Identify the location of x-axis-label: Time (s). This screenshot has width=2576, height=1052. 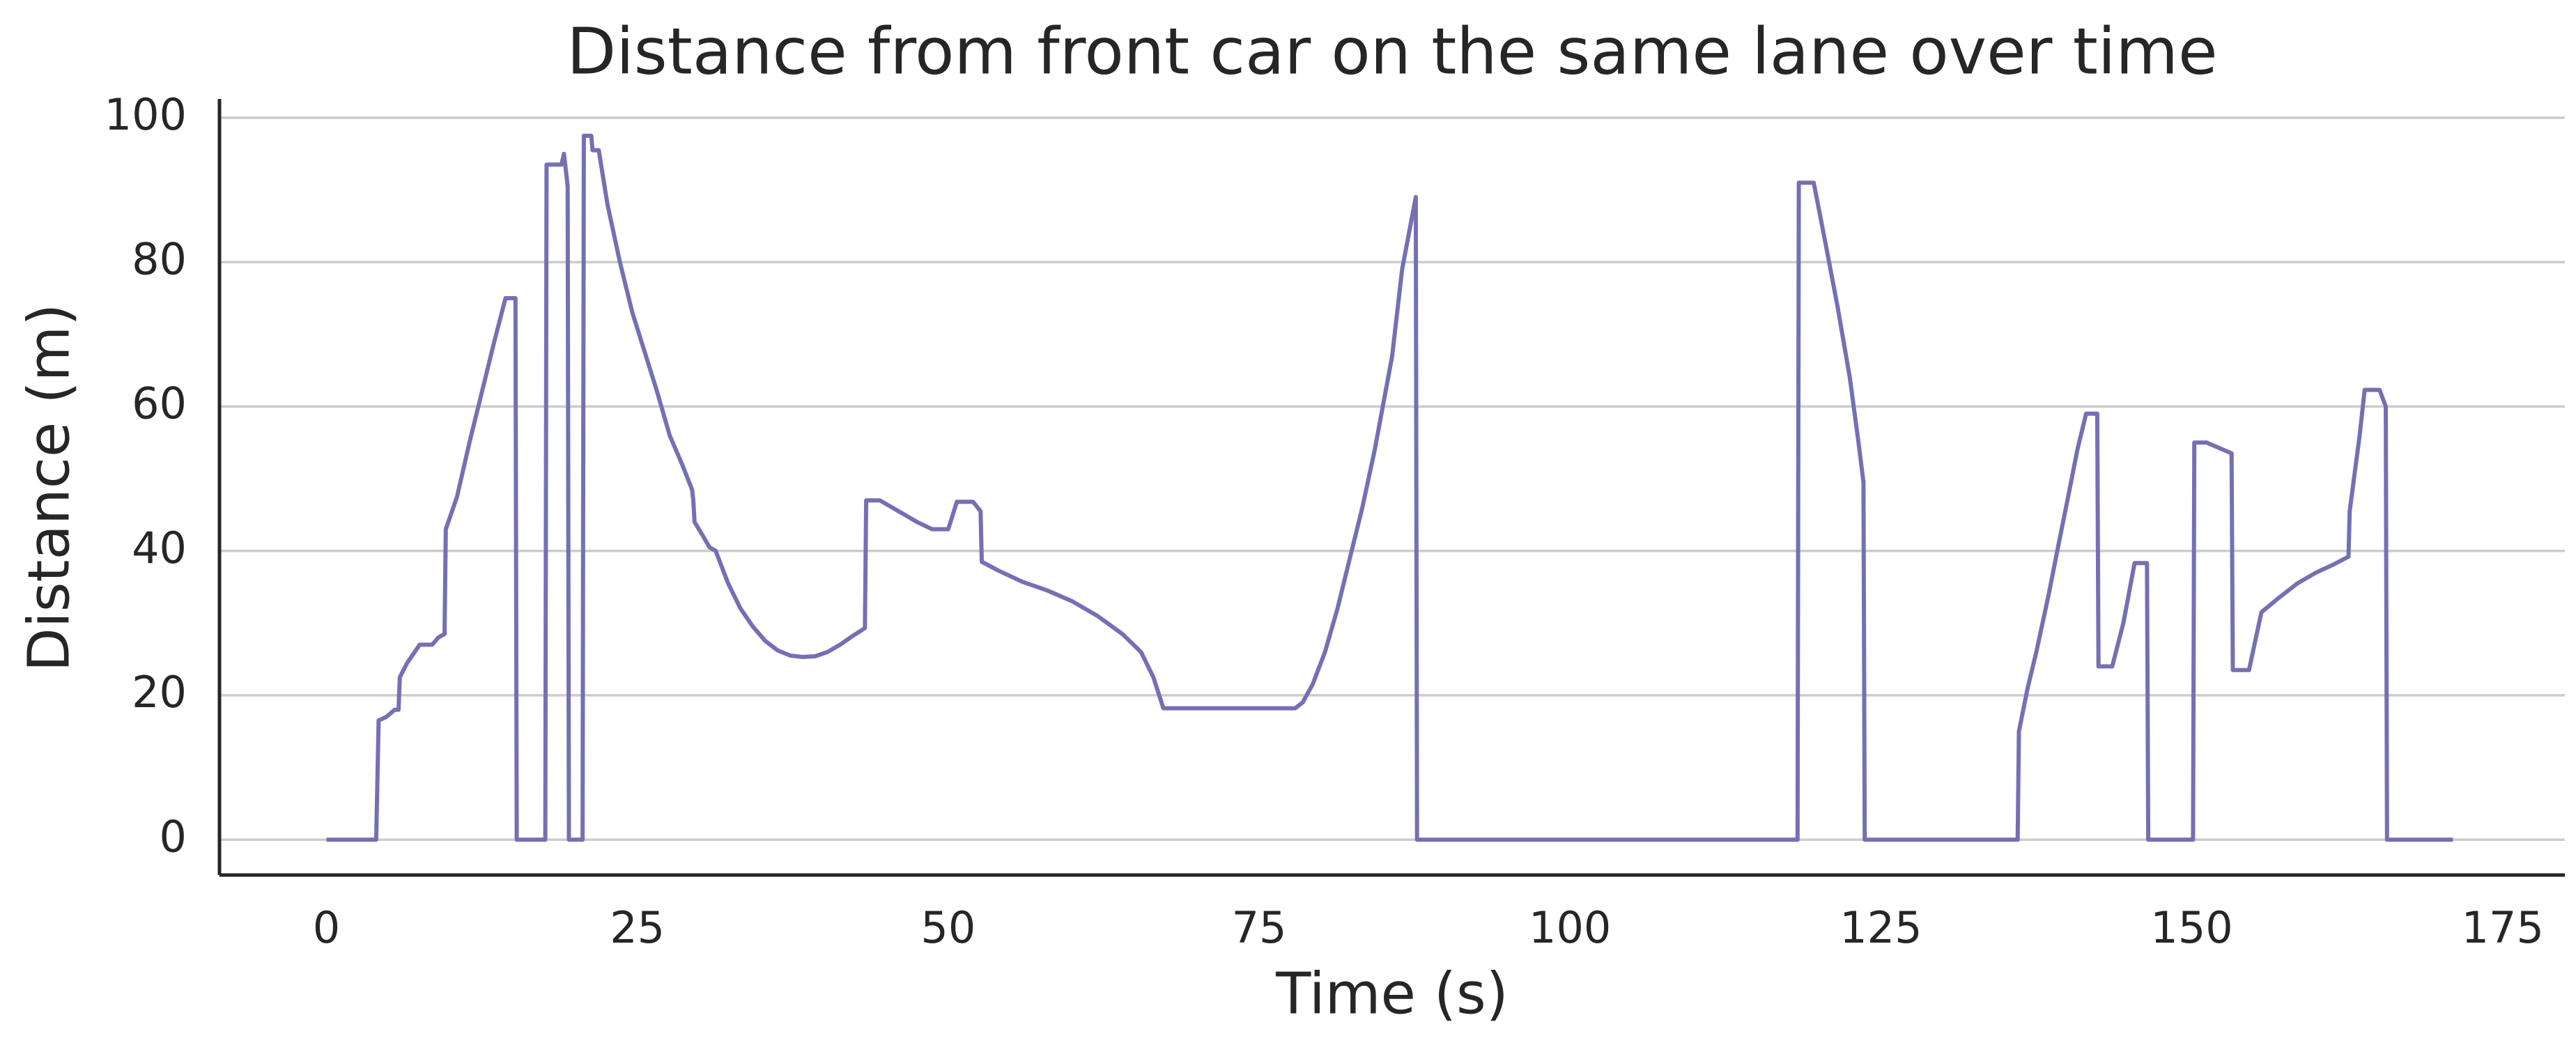
(1391, 994).